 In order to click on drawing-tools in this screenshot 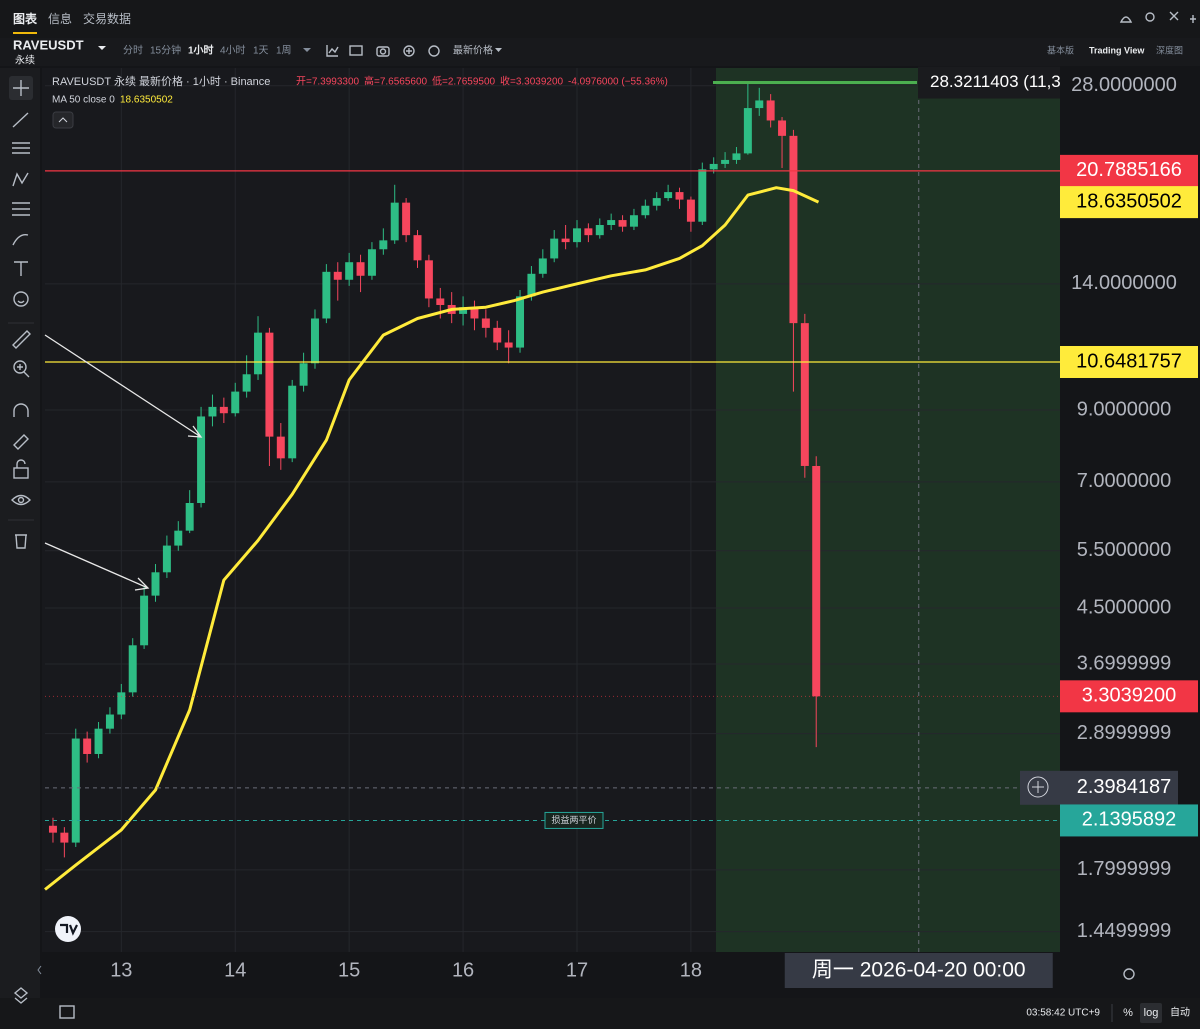, I will do `click(42, 547)`.